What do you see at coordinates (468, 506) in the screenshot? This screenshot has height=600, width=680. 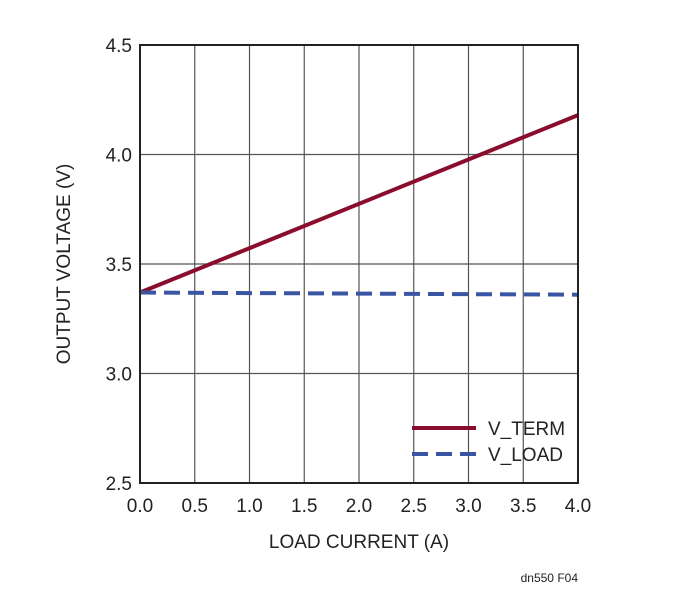 I see `x-tick-label: 3.0` at bounding box center [468, 506].